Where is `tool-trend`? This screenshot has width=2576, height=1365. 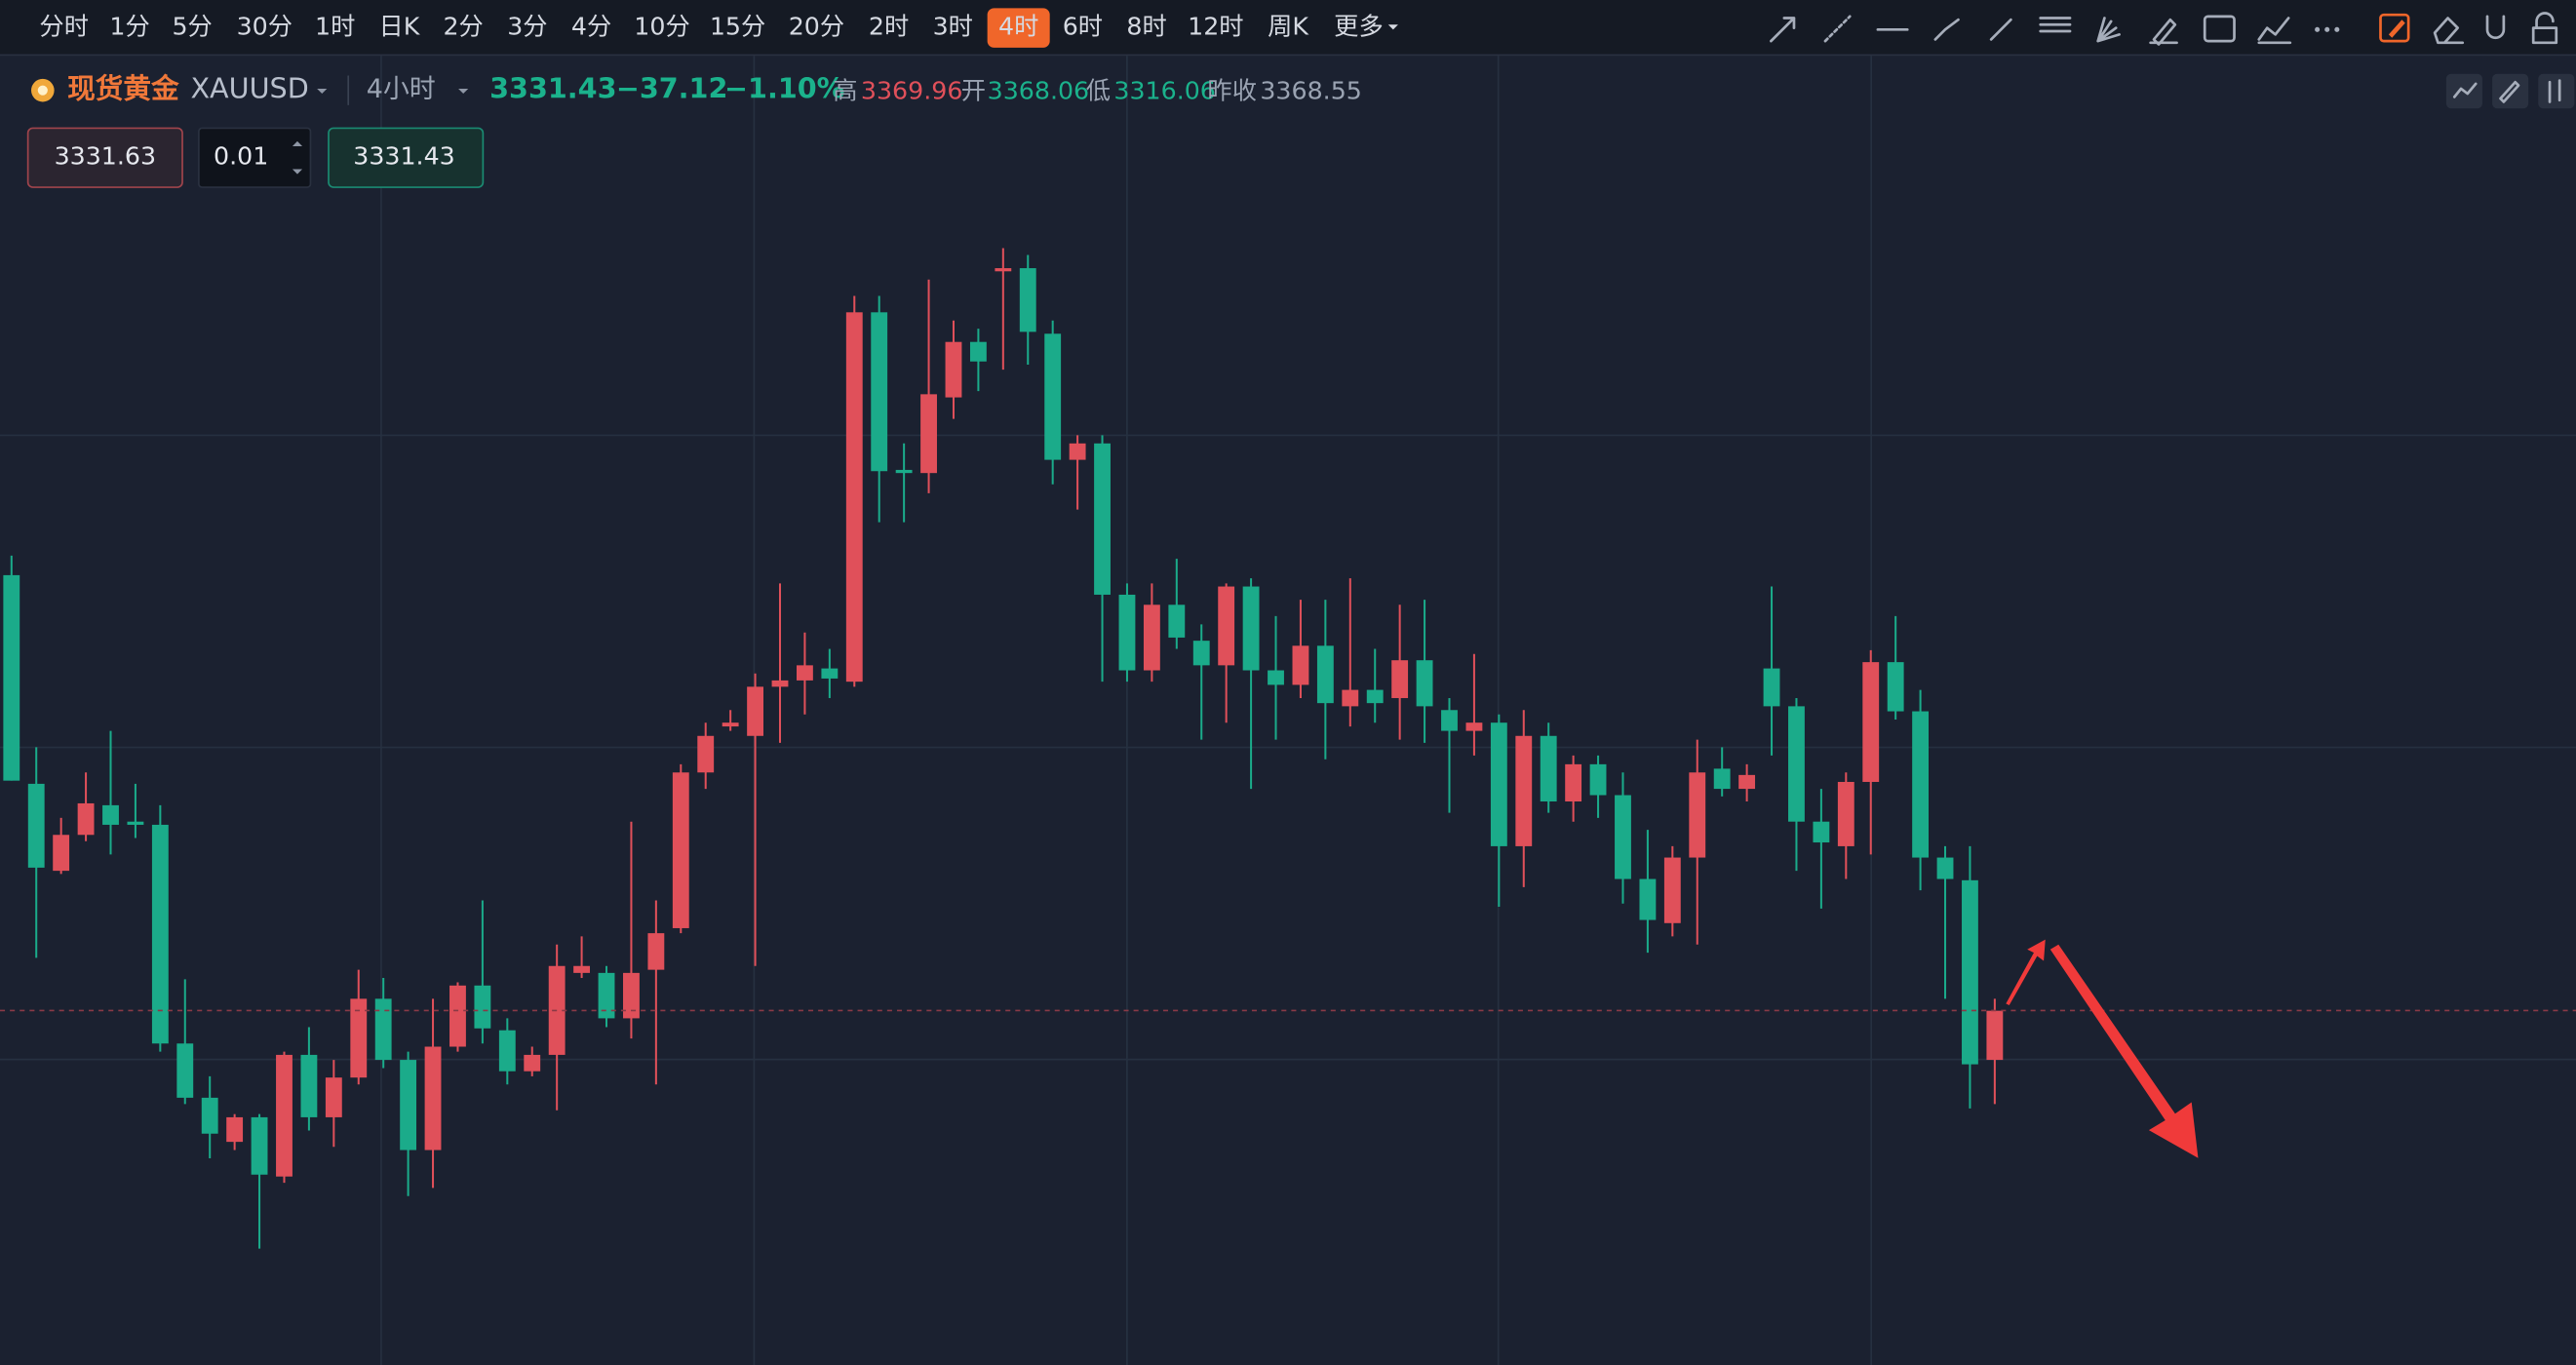 tool-trend is located at coordinates (2000, 29).